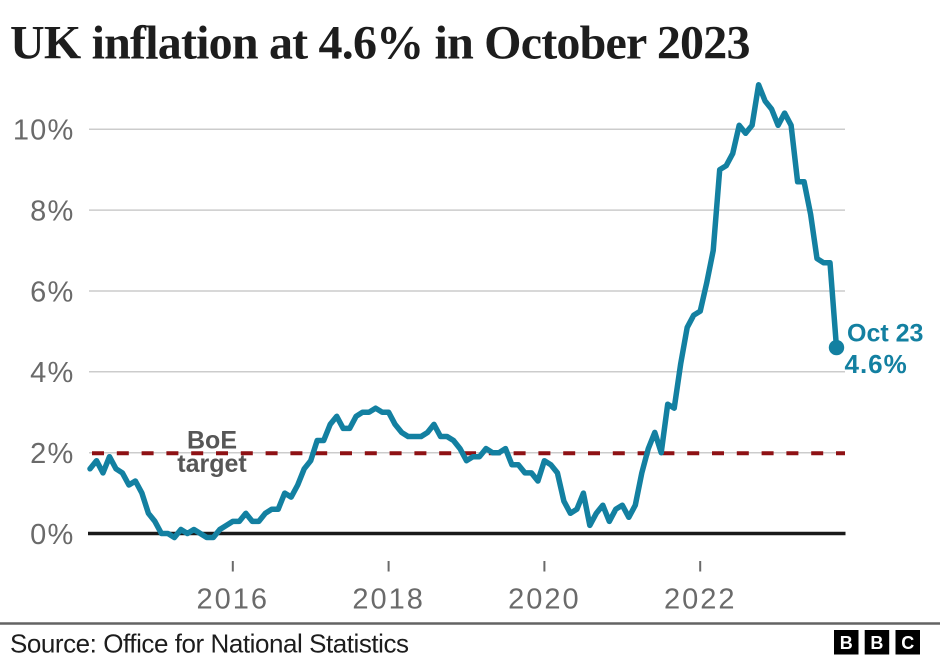  What do you see at coordinates (52, 454) in the screenshot?
I see `svg-text: 2%` at bounding box center [52, 454].